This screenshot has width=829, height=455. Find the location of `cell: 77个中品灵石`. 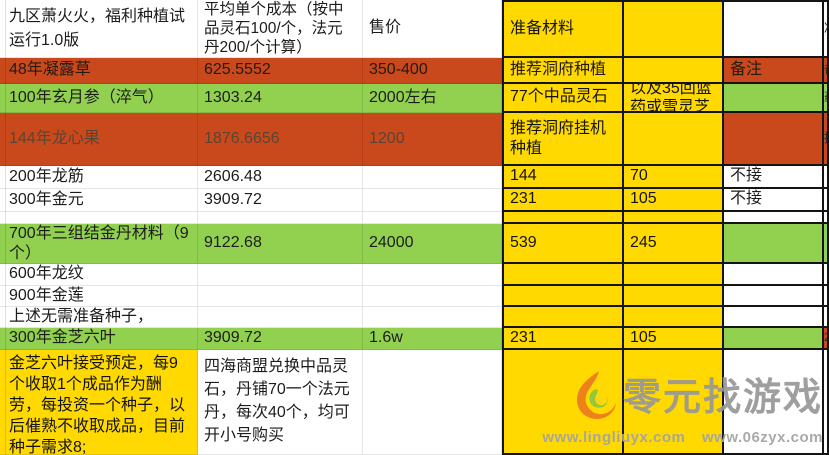

cell: 77个中品灵石 is located at coordinates (563, 98).